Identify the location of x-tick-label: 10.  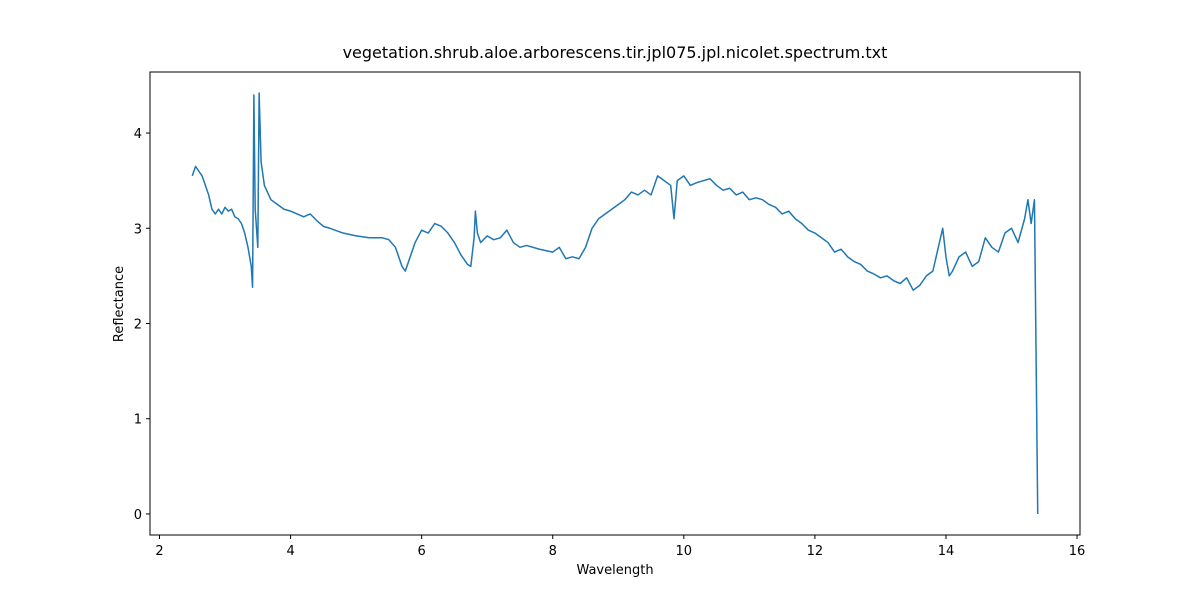
(684, 551).